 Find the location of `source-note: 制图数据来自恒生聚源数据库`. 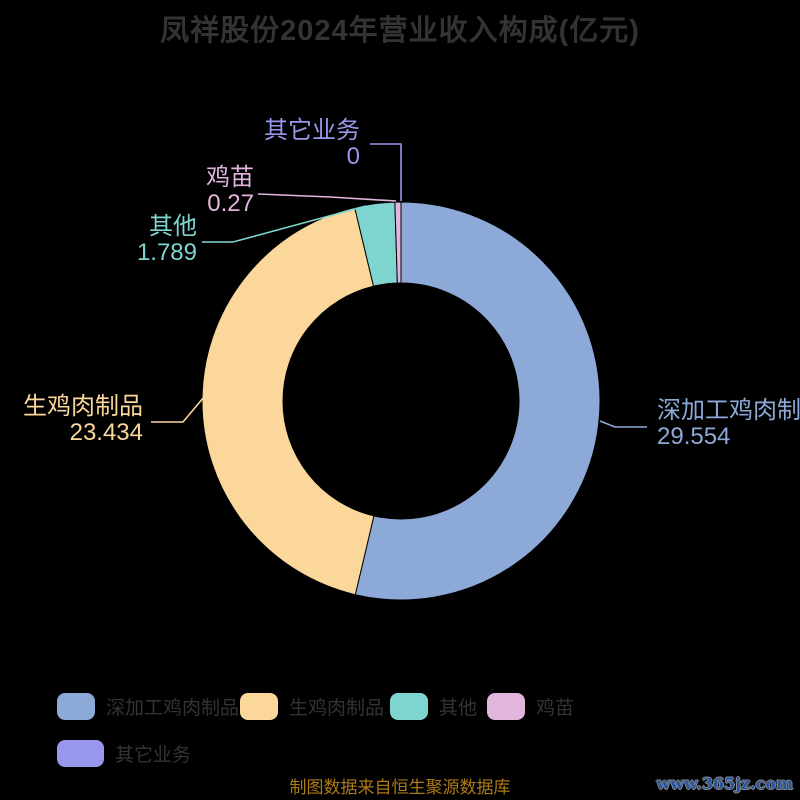

source-note: 制图数据来自恒生聚源数据库 is located at coordinates (400, 787).